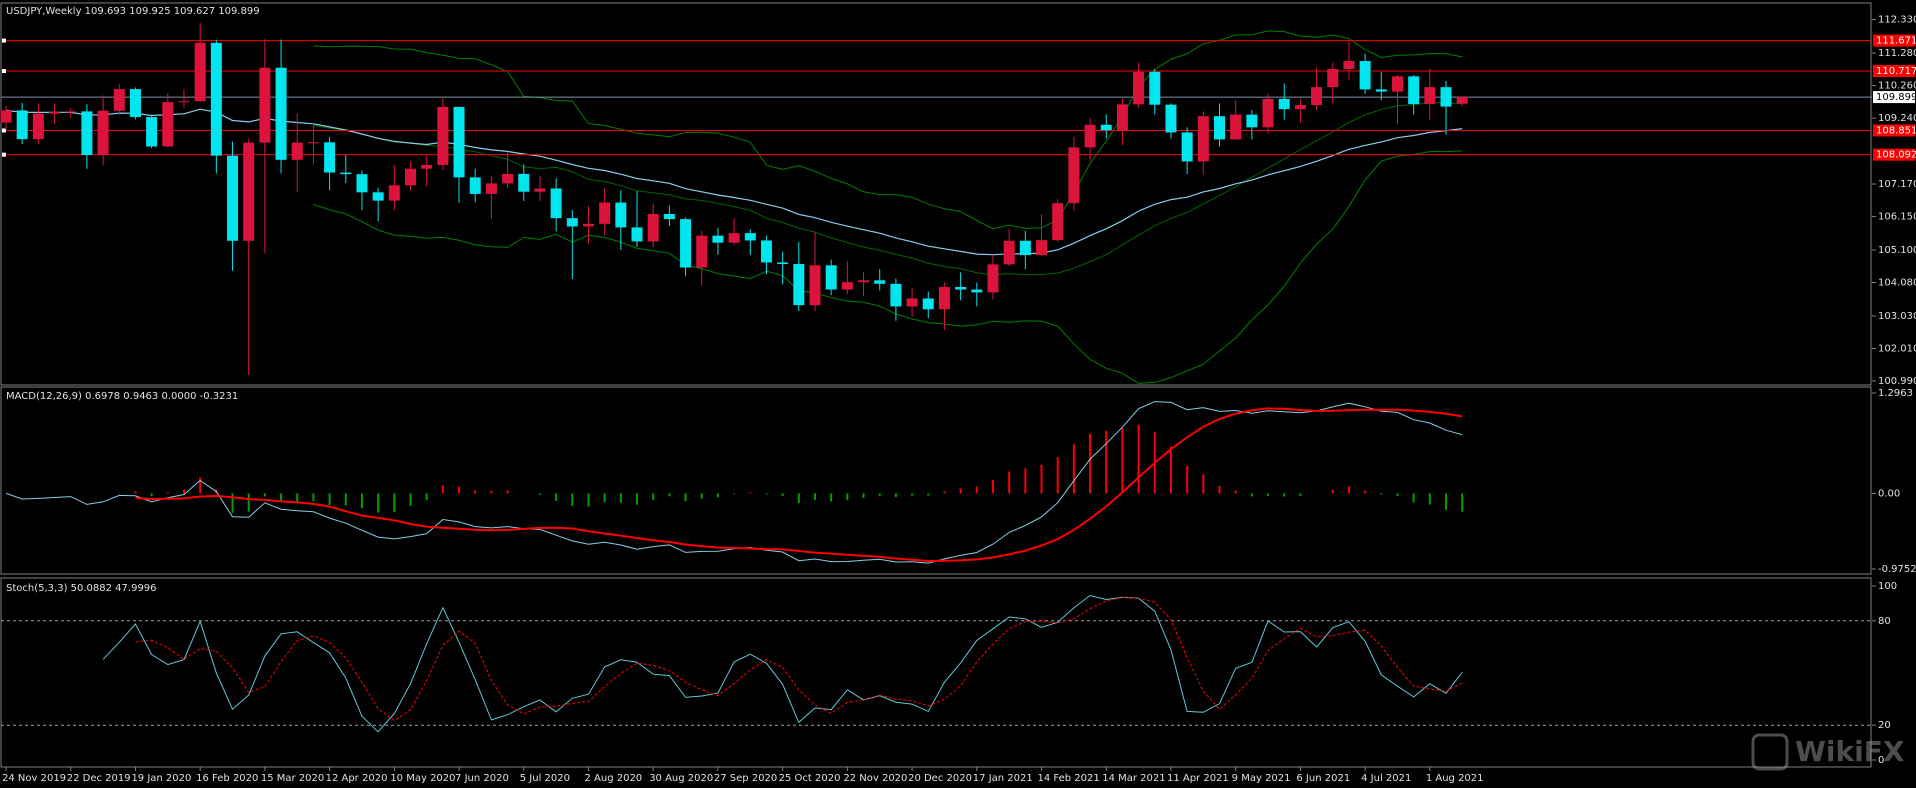 Image resolution: width=1916 pixels, height=788 pixels. I want to click on x-tick-label: 14 Feb 2021, so click(1069, 778).